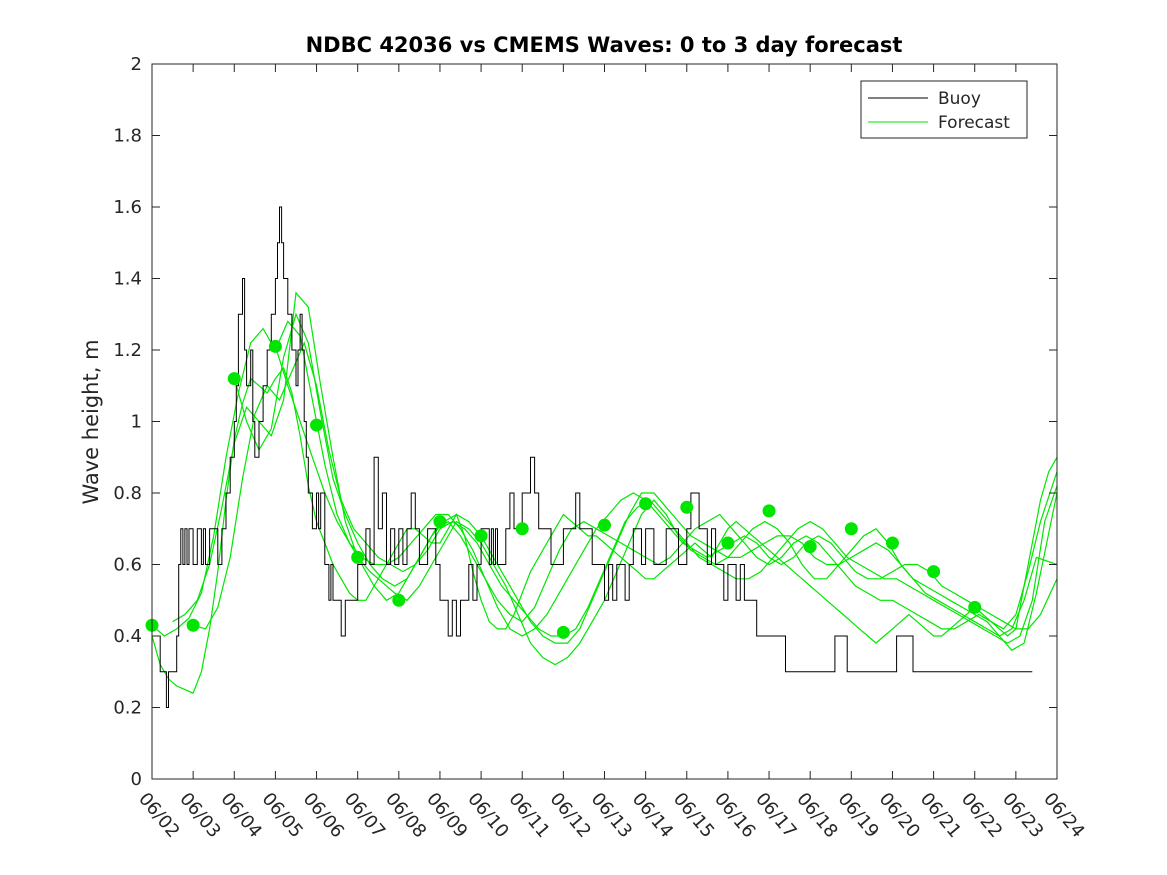  What do you see at coordinates (127, 636) in the screenshot?
I see `y-tick-label: 0.4` at bounding box center [127, 636].